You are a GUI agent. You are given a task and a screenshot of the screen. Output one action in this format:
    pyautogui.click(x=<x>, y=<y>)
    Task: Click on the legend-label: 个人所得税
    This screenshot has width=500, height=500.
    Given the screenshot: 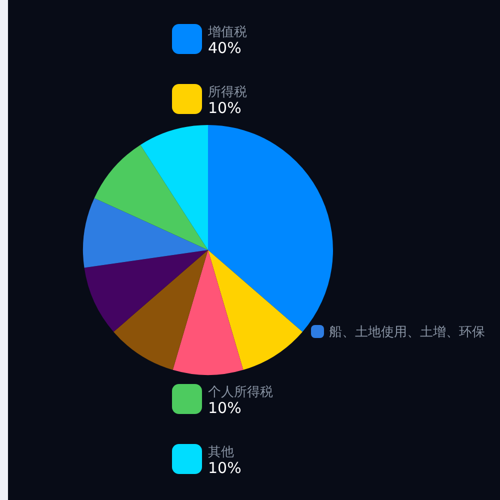 What is the action you would take?
    pyautogui.click(x=240, y=392)
    